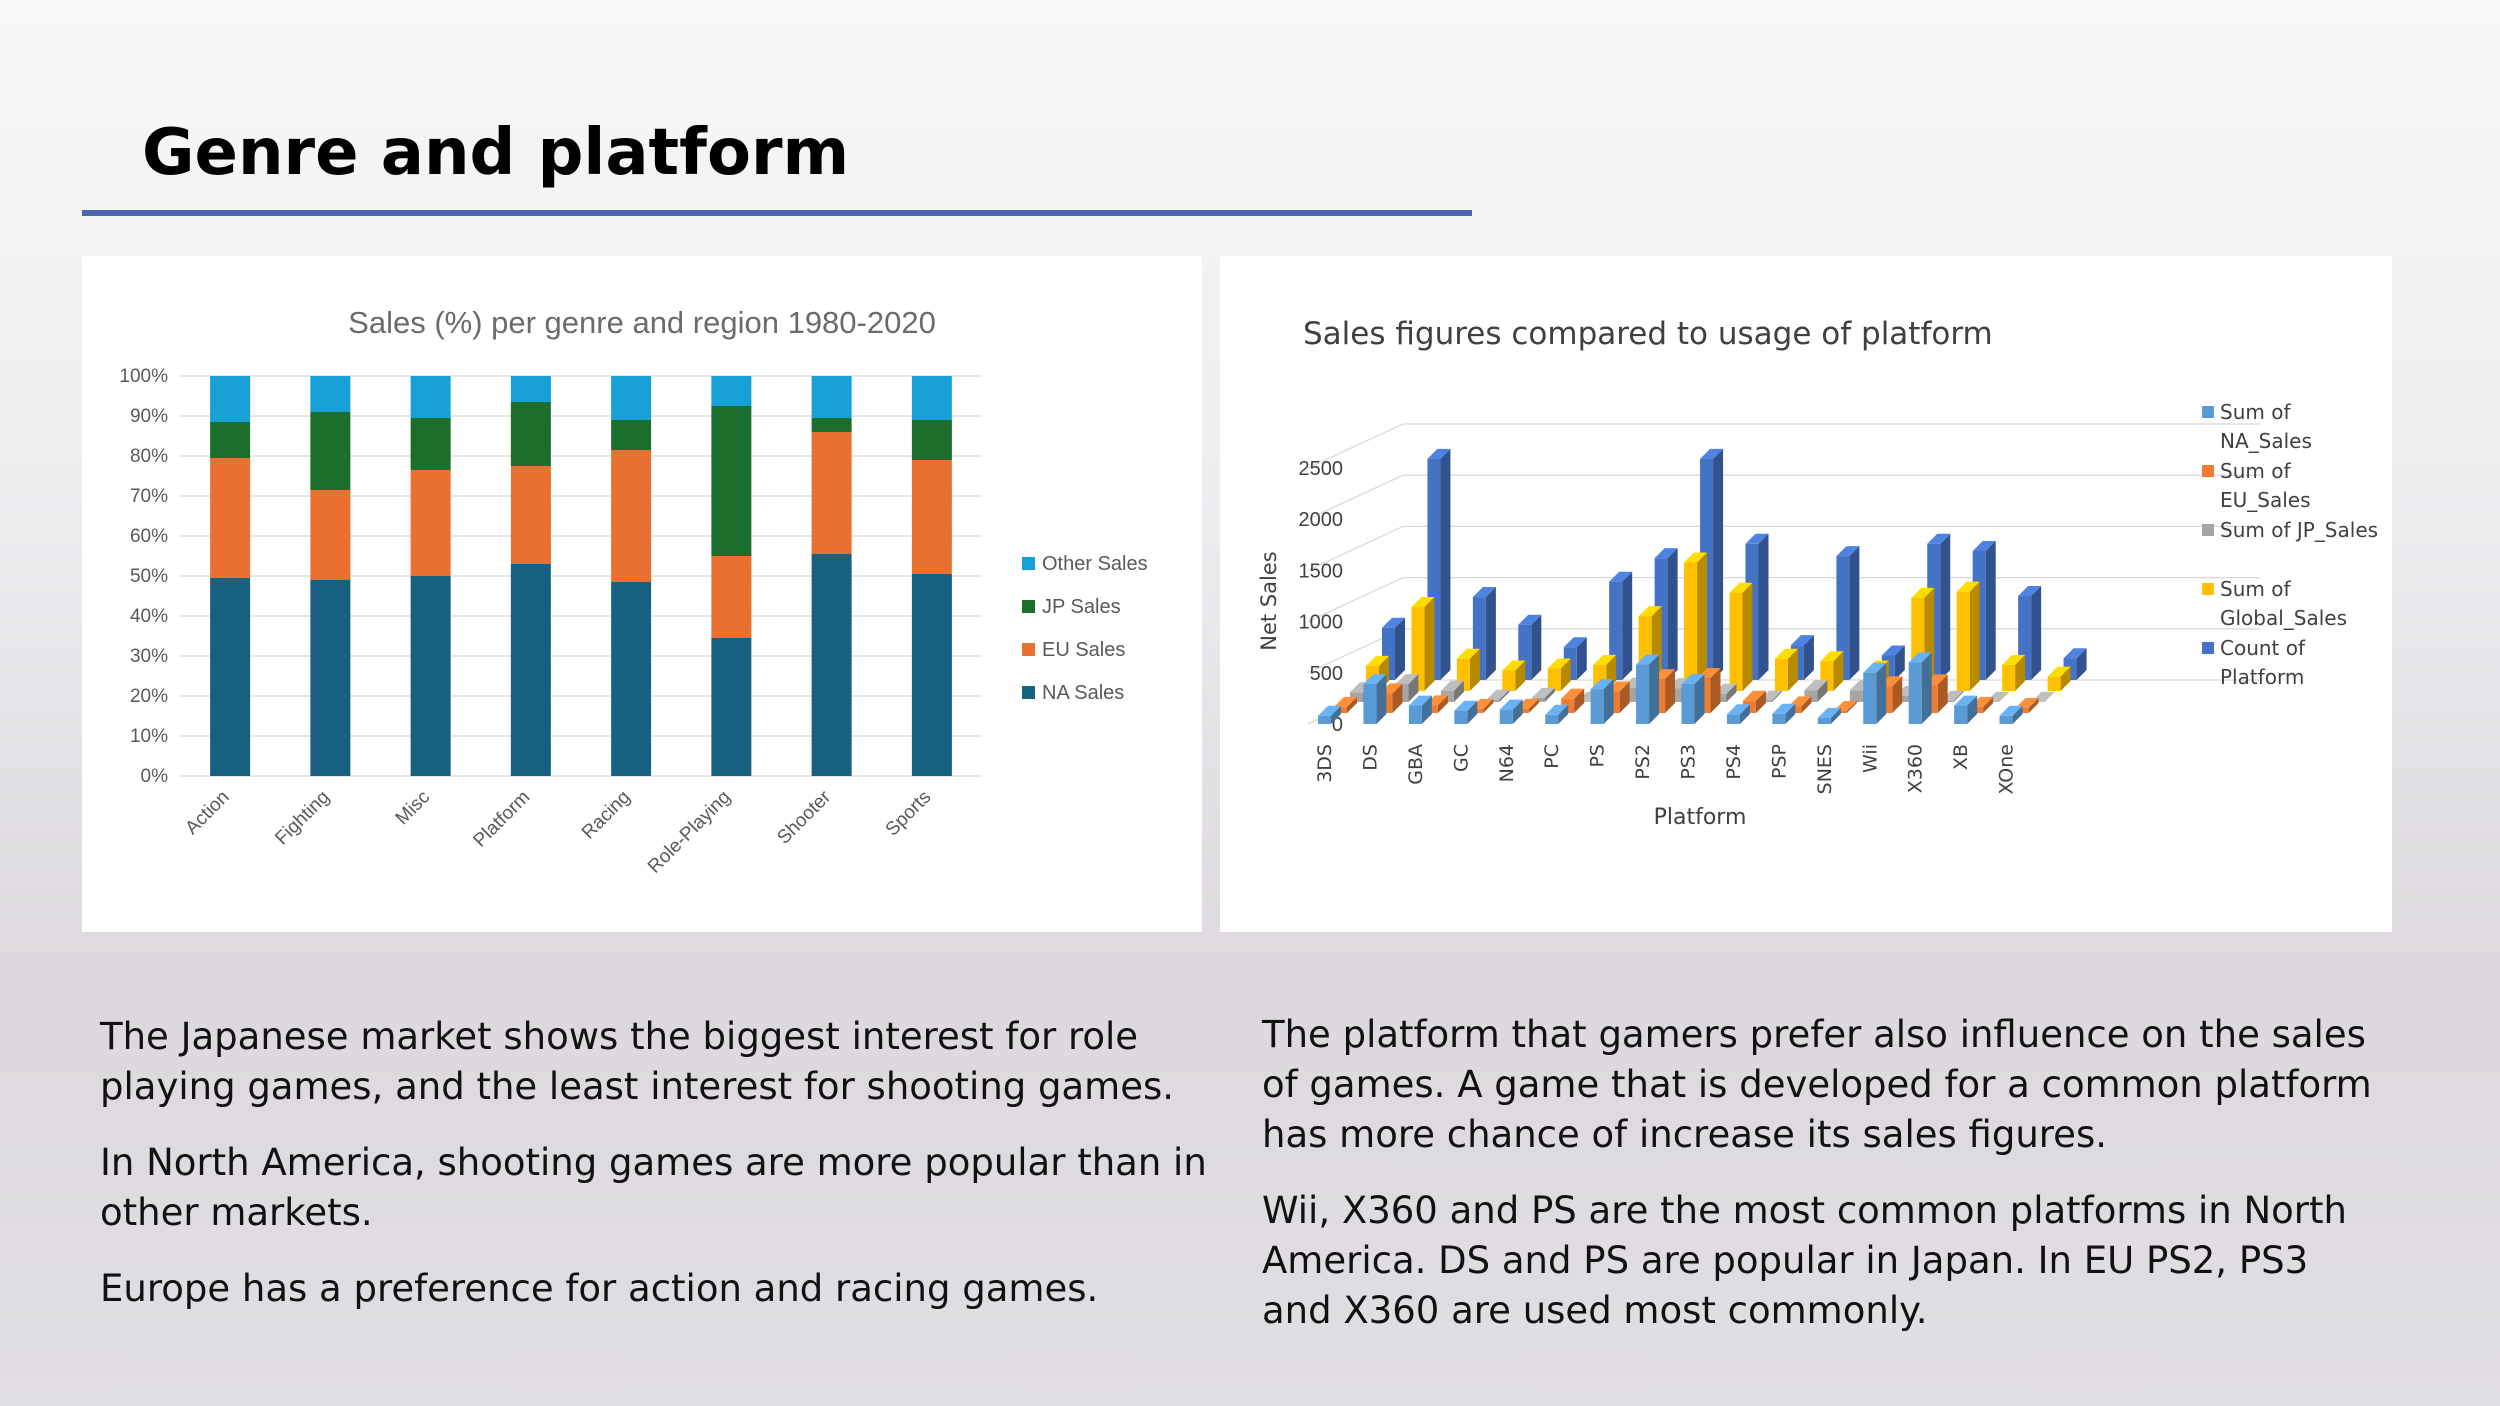 The height and width of the screenshot is (1406, 2500). Describe the element at coordinates (1598, 756) in the screenshot. I see `x-tick-label: PS` at that location.